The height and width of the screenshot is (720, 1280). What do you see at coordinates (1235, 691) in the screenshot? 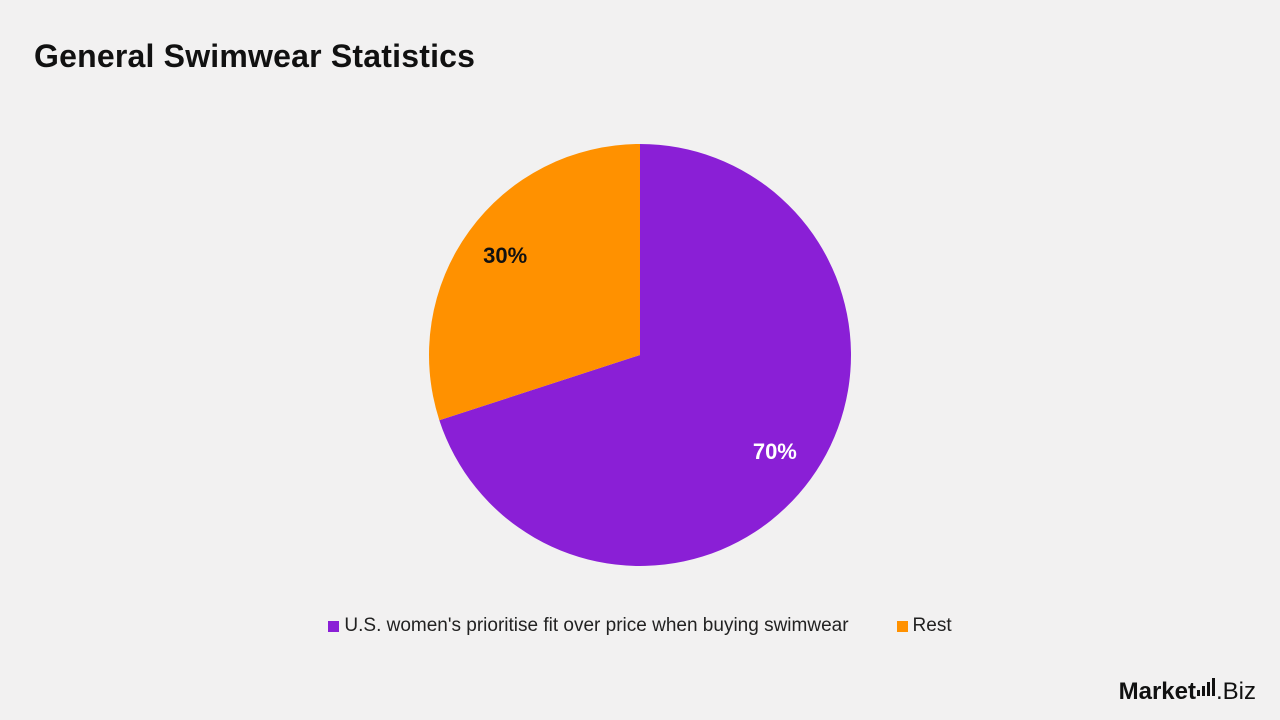
I see `logo-text-biz: .Biz` at bounding box center [1235, 691].